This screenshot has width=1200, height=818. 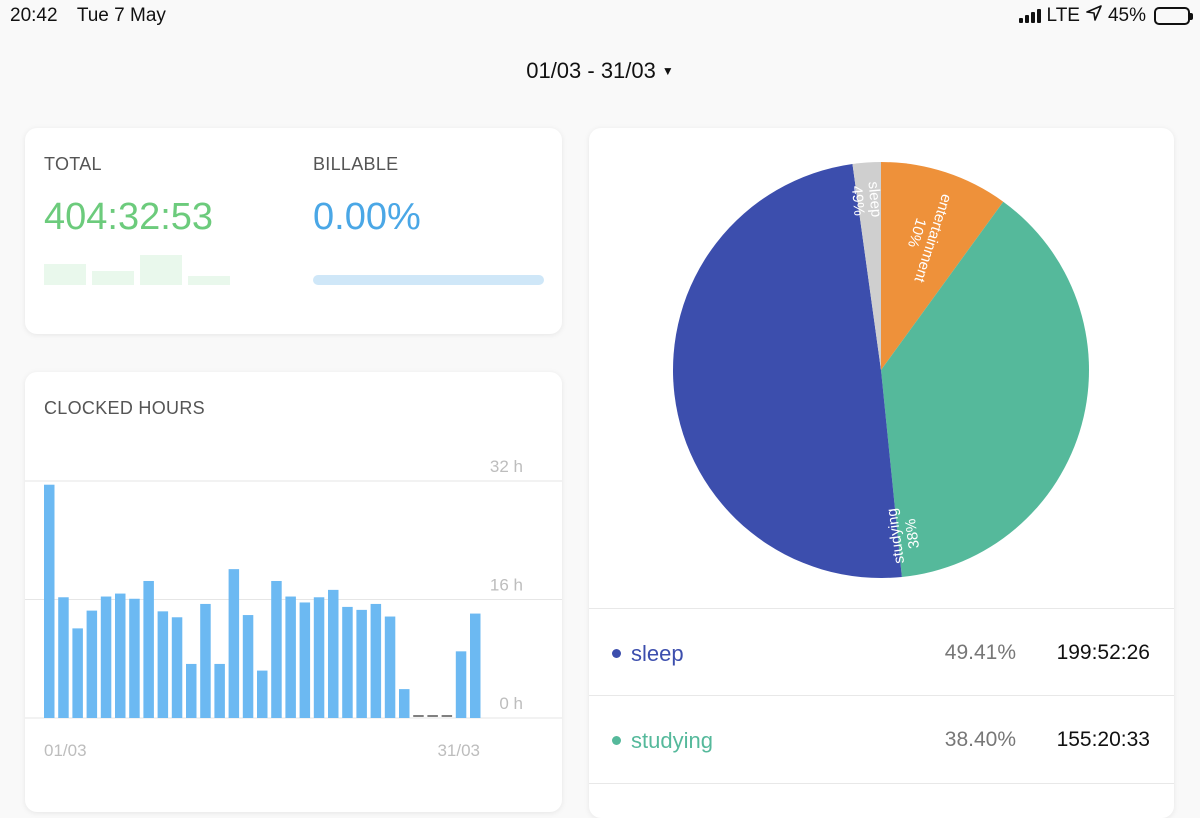 What do you see at coordinates (1173, 16) in the screenshot?
I see `battery-icon` at bounding box center [1173, 16].